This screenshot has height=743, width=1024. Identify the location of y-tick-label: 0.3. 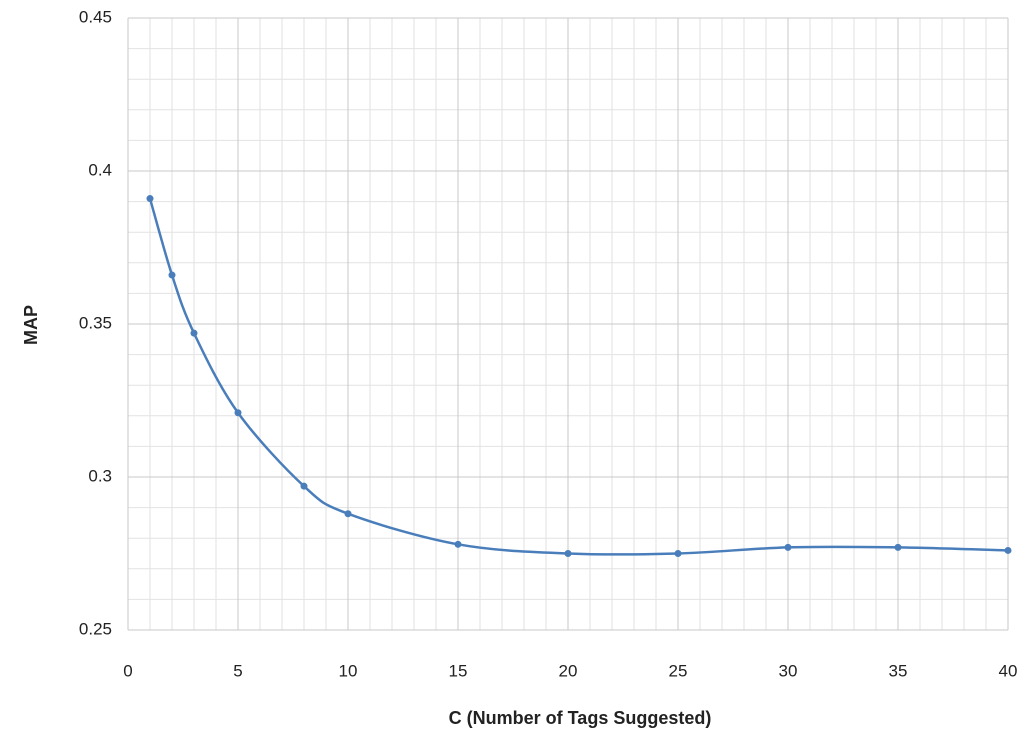
(100, 475).